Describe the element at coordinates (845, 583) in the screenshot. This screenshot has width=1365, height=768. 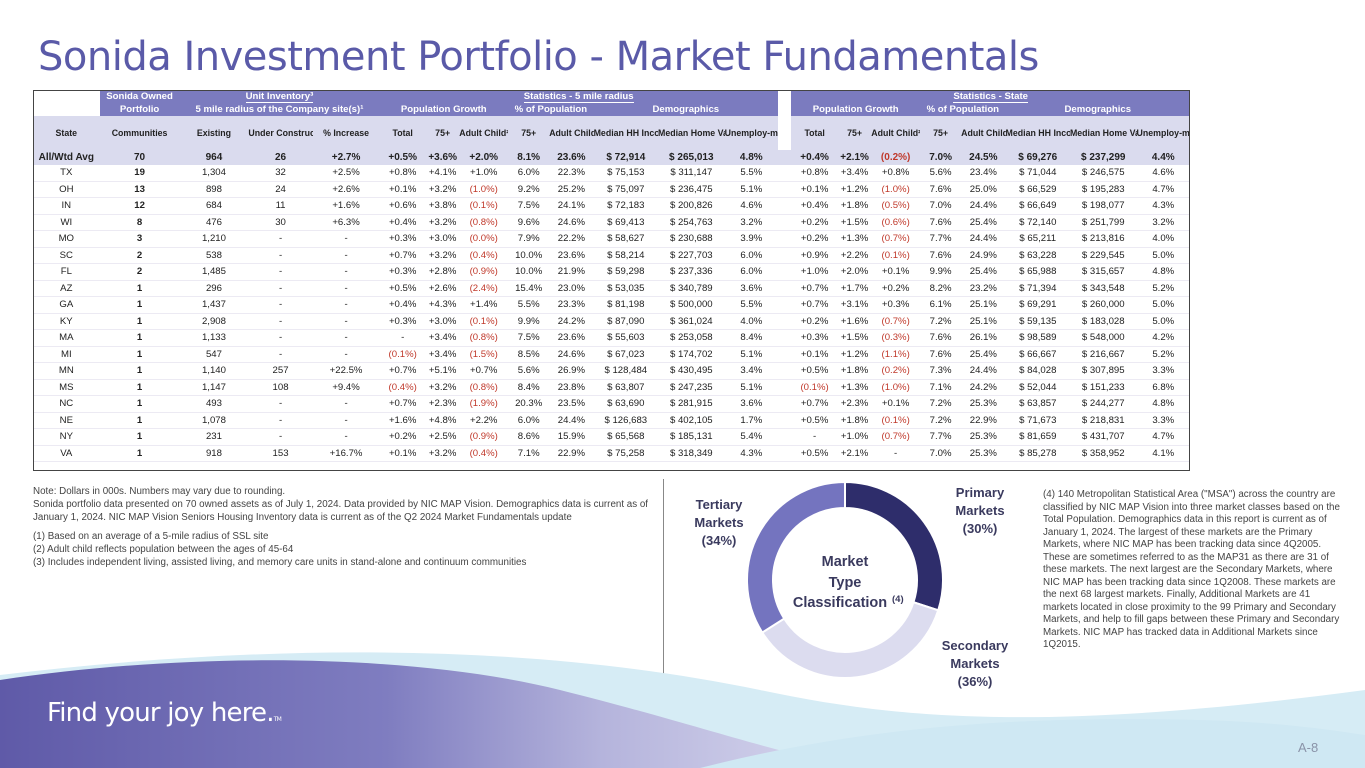
I see `donut-center-line2: Type` at that location.